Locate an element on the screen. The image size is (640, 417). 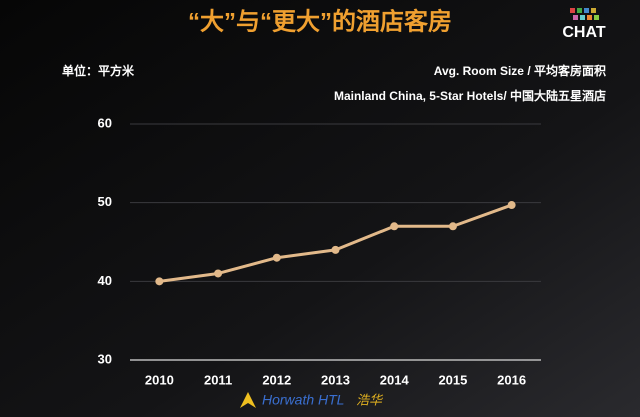
legend-entry: Avg. Room Size / 平均客房面积 is located at coordinates (520, 70).